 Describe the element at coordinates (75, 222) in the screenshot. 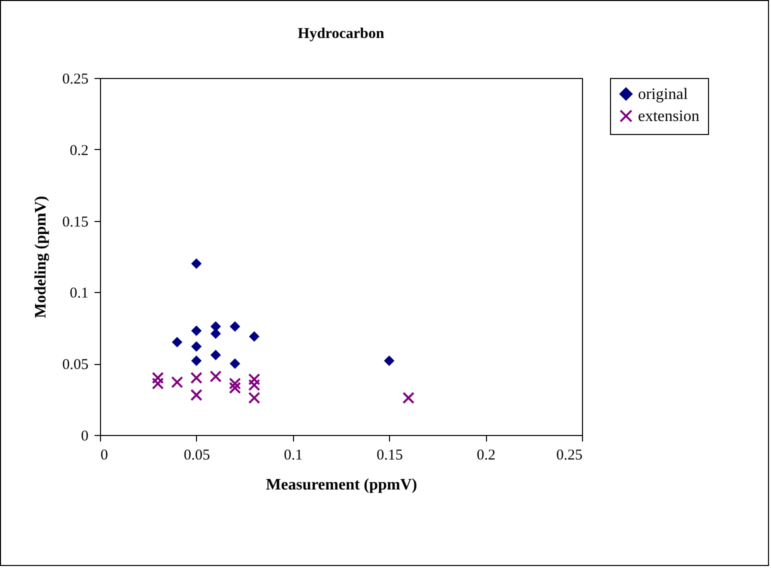

I see `y-tick-label: 0.15` at that location.